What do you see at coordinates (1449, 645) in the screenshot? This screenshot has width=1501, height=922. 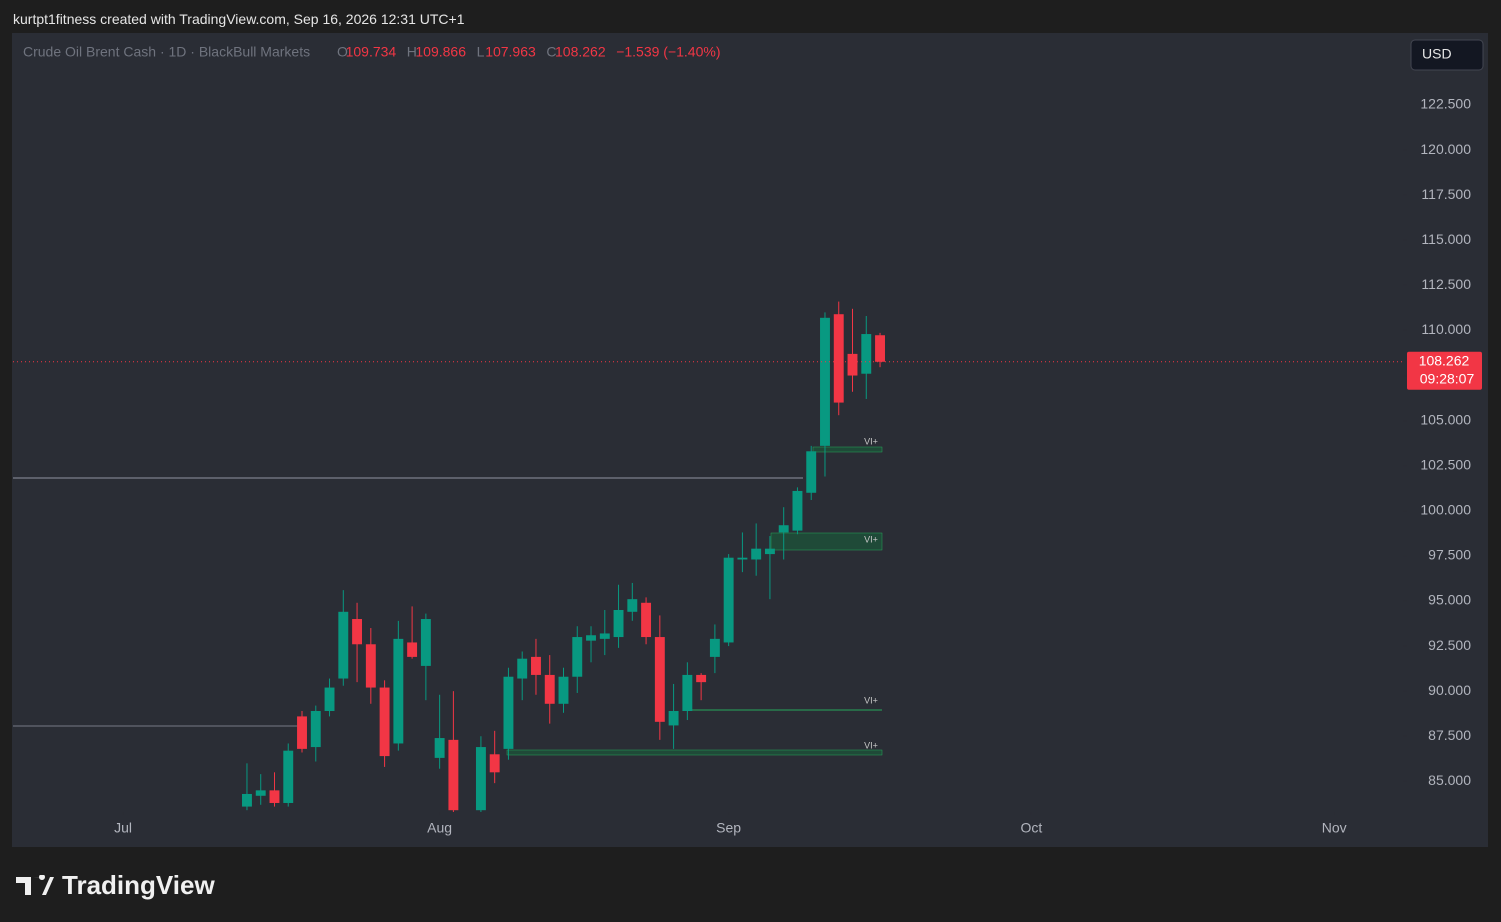 I see `y-tick-label: 92.500` at bounding box center [1449, 645].